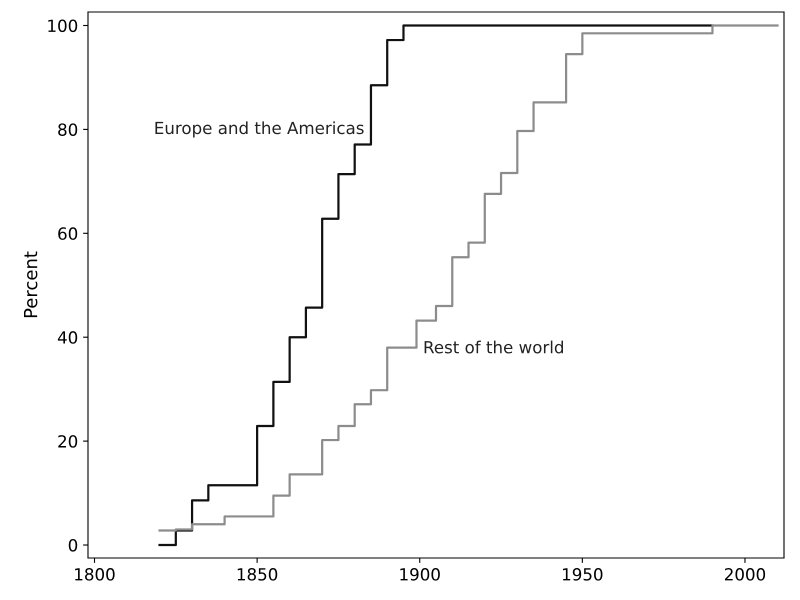 Image resolution: width=800 pixels, height=600 pixels. I want to click on y-tick-label: 100, so click(63, 25).